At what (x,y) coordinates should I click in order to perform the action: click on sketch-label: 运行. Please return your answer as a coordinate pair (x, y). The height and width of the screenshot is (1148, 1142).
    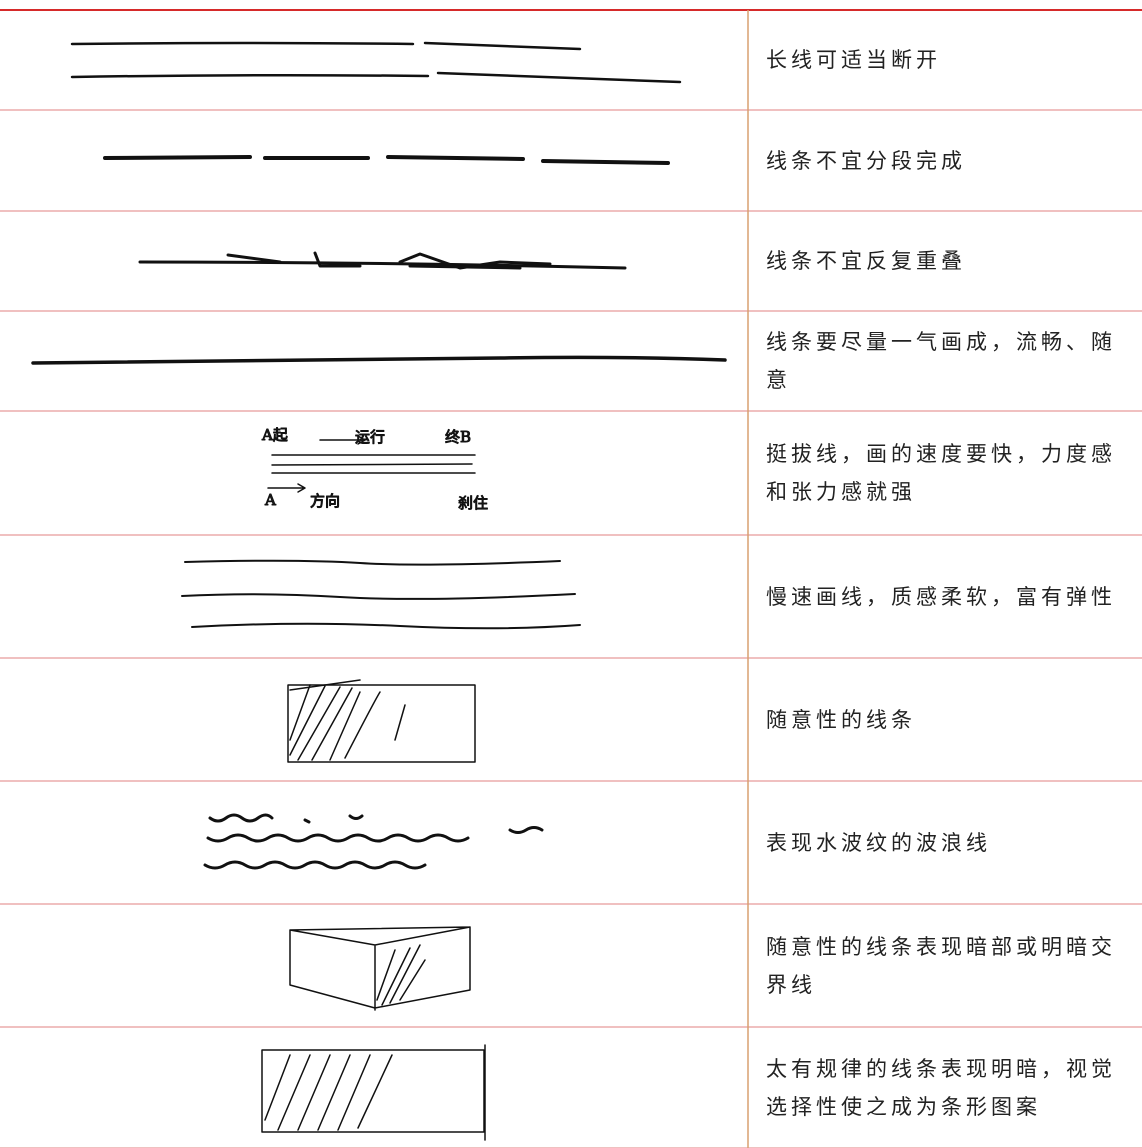
    Looking at the image, I should click on (370, 437).